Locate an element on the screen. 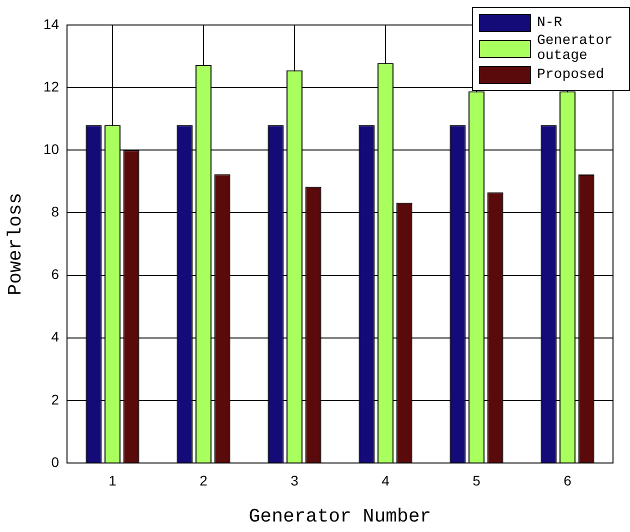 Image resolution: width=630 pixels, height=532 pixels. y-tick-label: 14 is located at coordinates (51, 24).